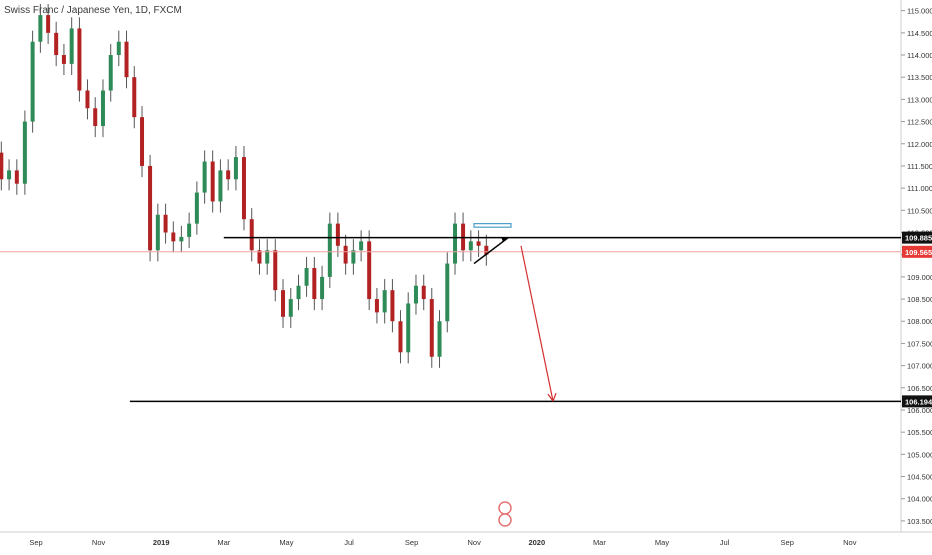 The image size is (932, 555). I want to click on black-arrow-line, so click(491, 251).